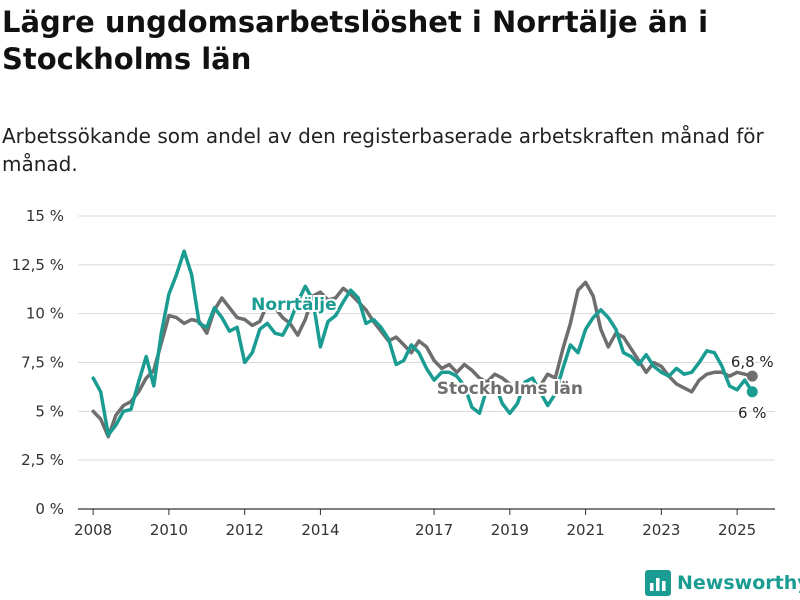 The height and width of the screenshot is (600, 800). I want to click on end-value-label: 6,8 %, so click(752, 362).